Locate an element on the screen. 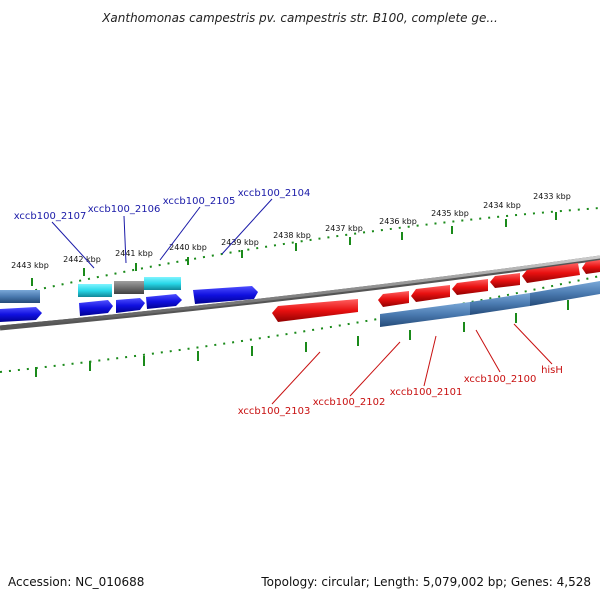 The height and width of the screenshot is (600, 600). tick-label-2435: 2435 kbp is located at coordinates (450, 213).